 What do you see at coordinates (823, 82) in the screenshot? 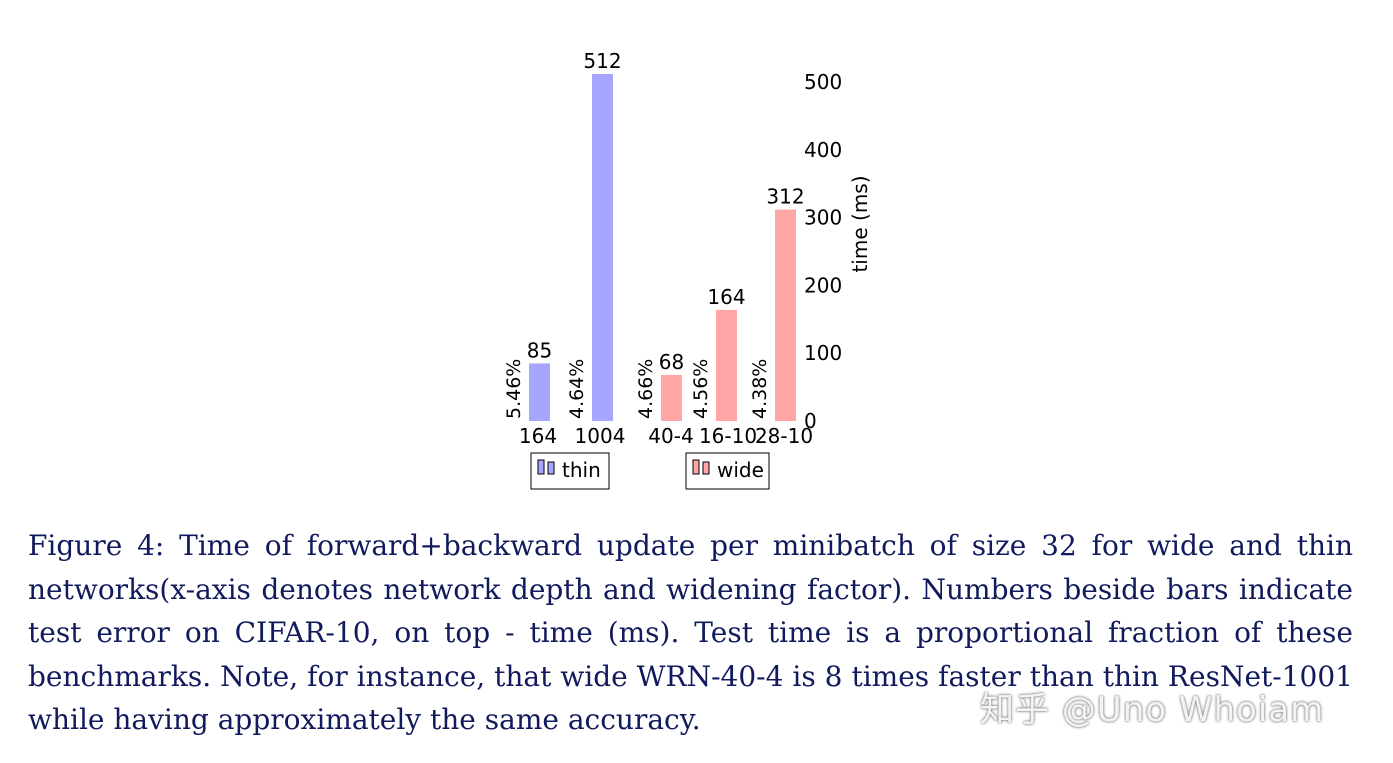
I see `y-tick-label: 500` at bounding box center [823, 82].